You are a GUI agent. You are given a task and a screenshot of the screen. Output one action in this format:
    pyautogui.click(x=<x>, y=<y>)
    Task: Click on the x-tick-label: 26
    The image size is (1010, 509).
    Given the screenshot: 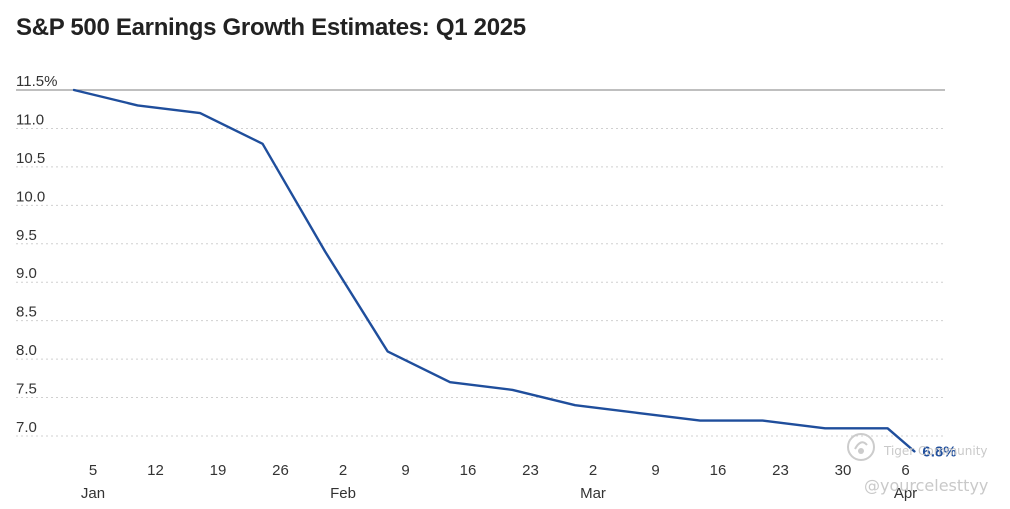 What is the action you would take?
    pyautogui.click(x=280, y=470)
    